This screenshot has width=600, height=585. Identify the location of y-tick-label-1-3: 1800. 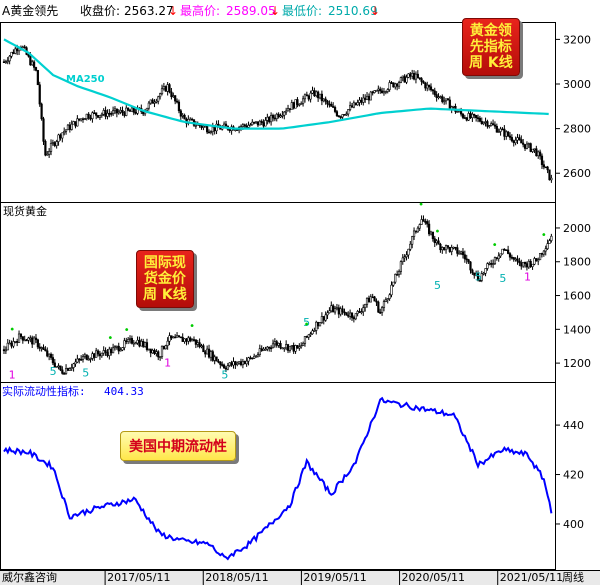
(577, 262).